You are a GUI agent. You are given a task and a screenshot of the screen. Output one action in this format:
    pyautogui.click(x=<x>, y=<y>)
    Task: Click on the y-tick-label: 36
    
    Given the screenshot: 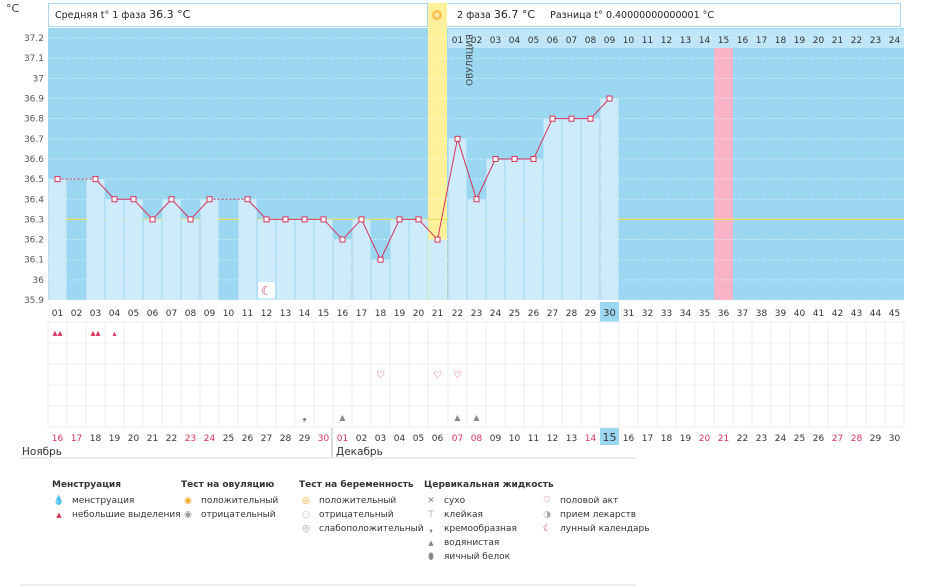 What is the action you would take?
    pyautogui.click(x=39, y=281)
    